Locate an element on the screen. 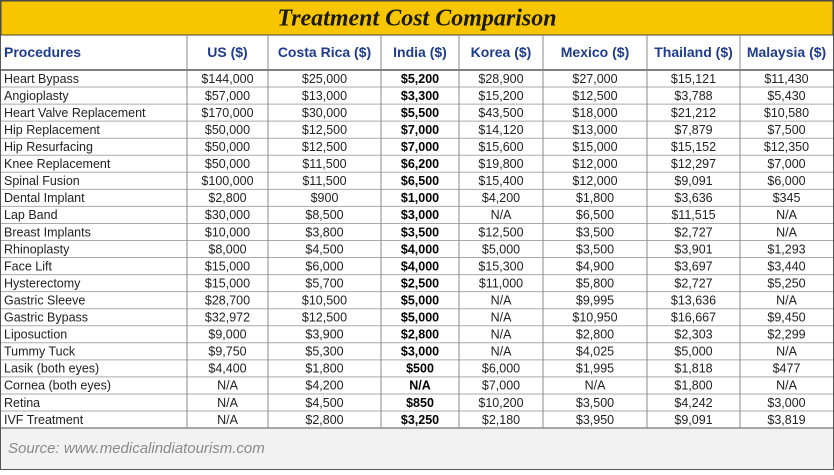  cost-cell: $10,200 is located at coordinates (500, 403).